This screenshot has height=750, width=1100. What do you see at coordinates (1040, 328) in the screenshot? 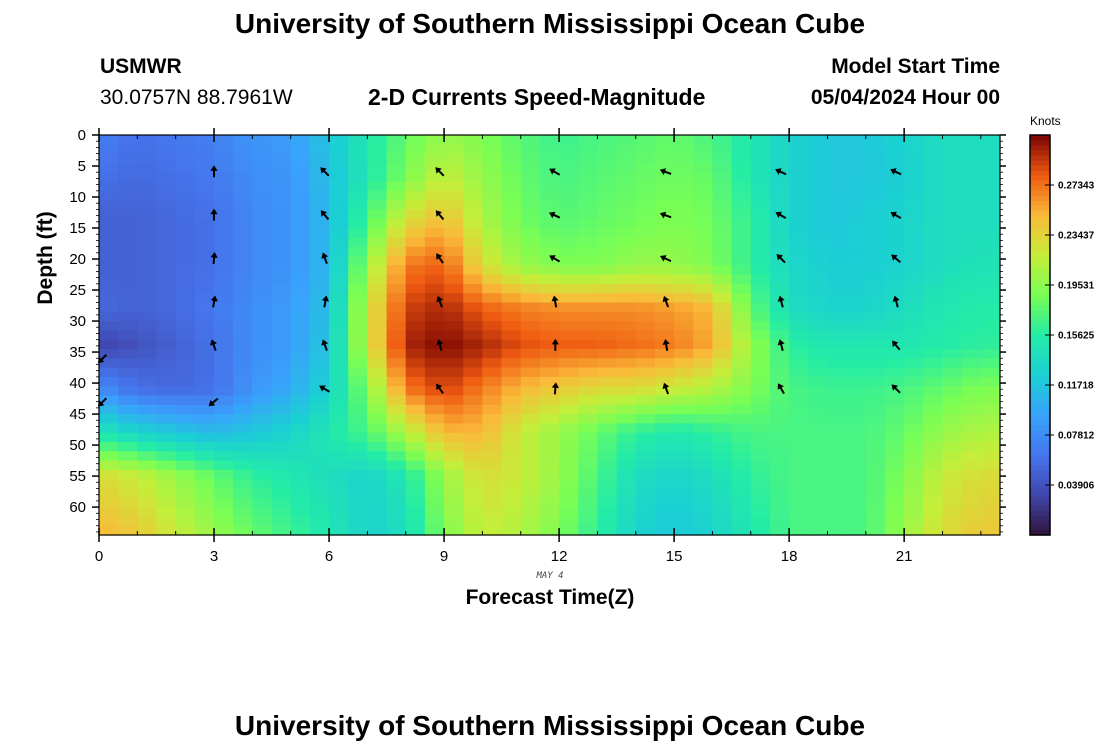
I see `colorbar-segment` at bounding box center [1040, 328].